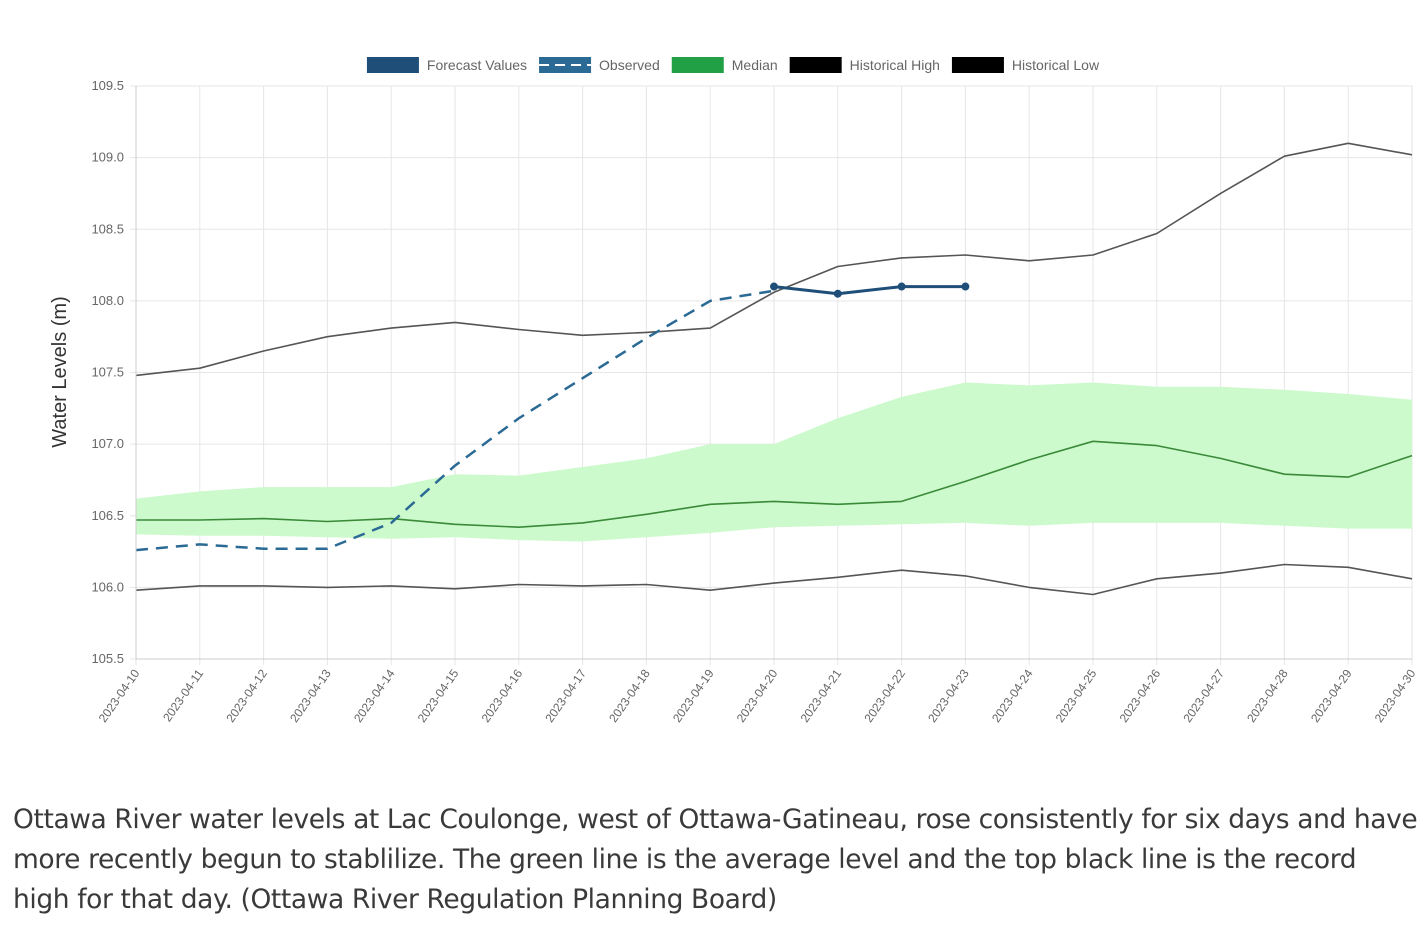 The height and width of the screenshot is (940, 1426). I want to click on legend-label-historical-low: Historical Low, so click(1056, 65).